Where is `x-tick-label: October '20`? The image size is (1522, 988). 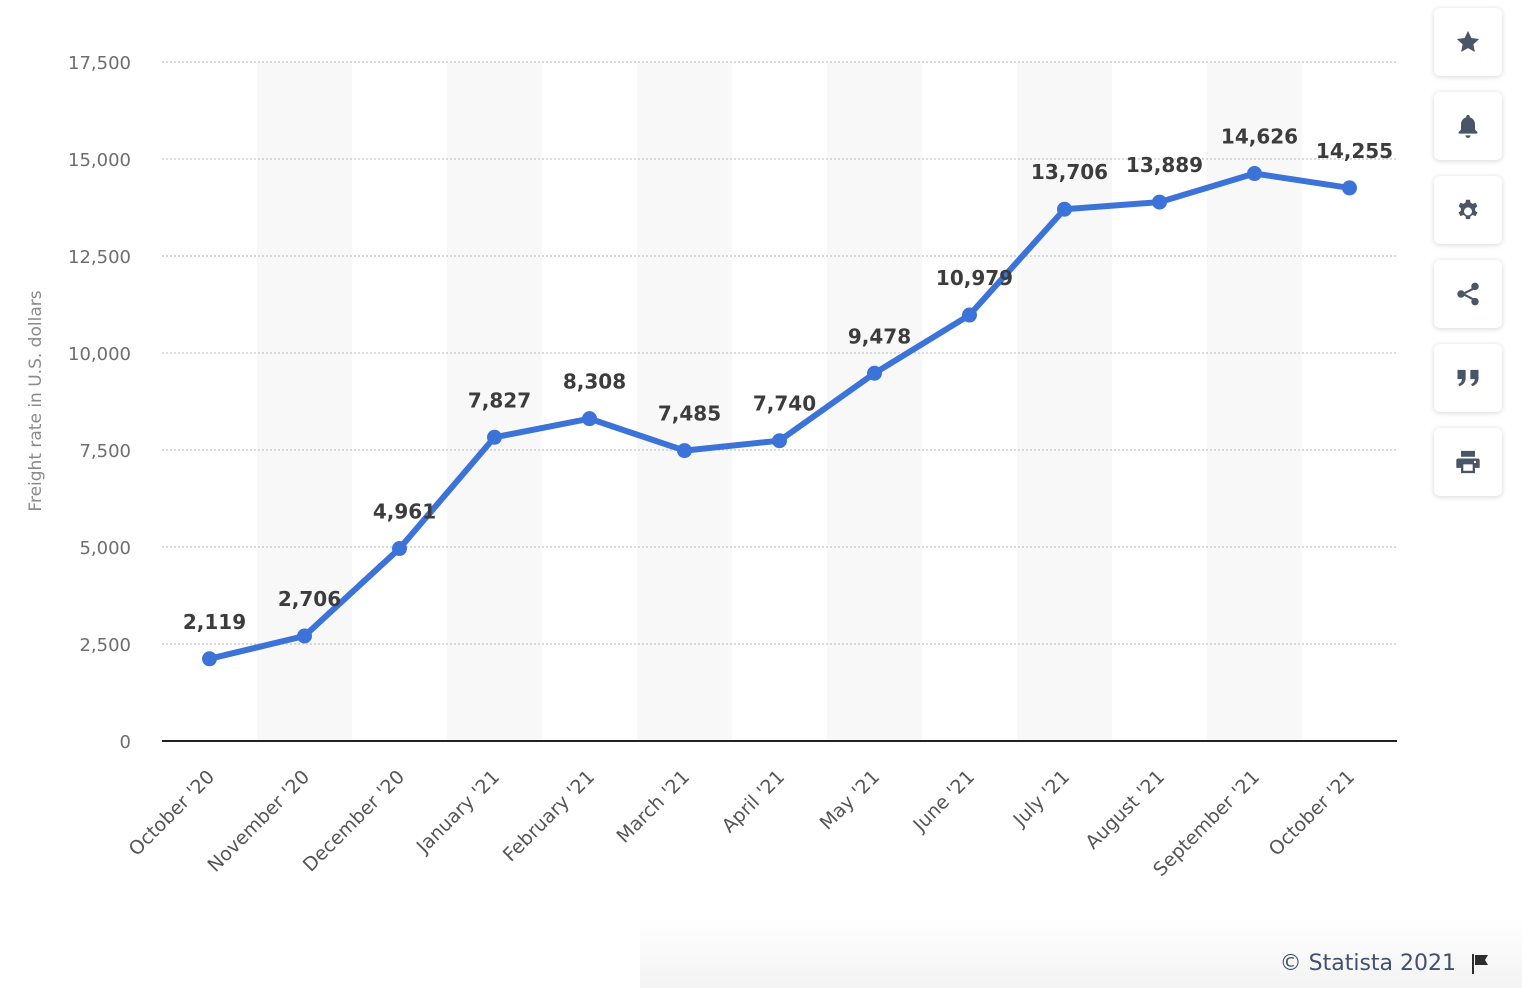
x-tick-label: October '20 is located at coordinates (172, 813).